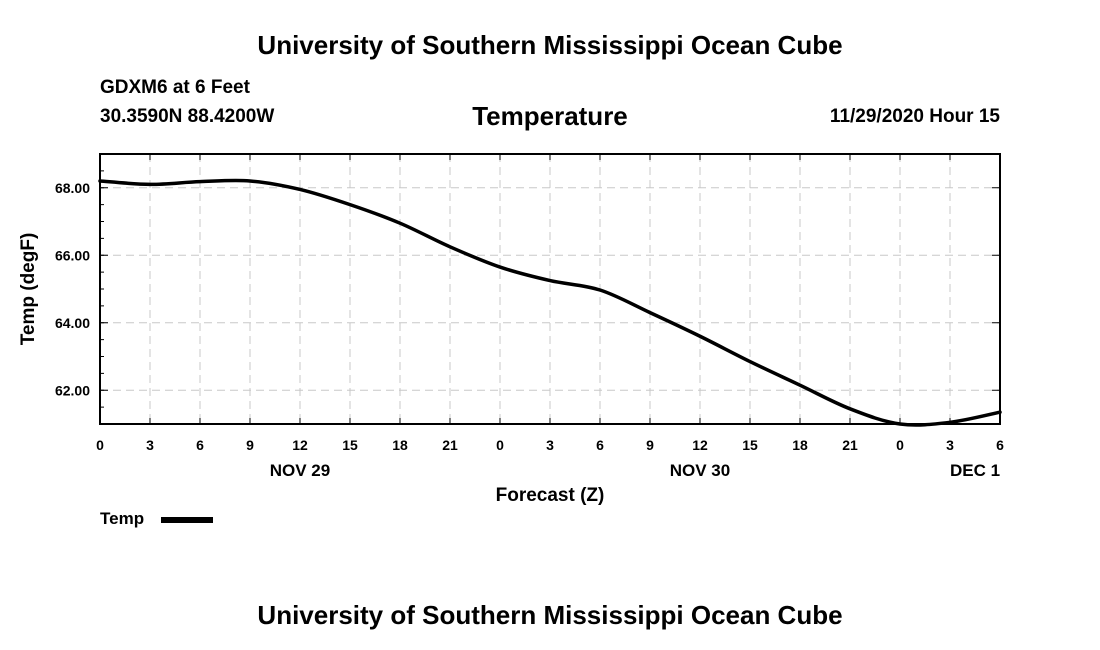 The height and width of the screenshot is (650, 1100). I want to click on legend-label: Temp, so click(122, 518).